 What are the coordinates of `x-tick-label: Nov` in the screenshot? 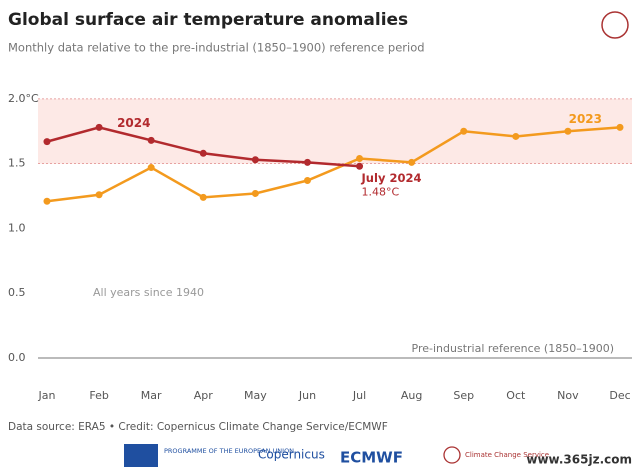 It's located at (568, 395).